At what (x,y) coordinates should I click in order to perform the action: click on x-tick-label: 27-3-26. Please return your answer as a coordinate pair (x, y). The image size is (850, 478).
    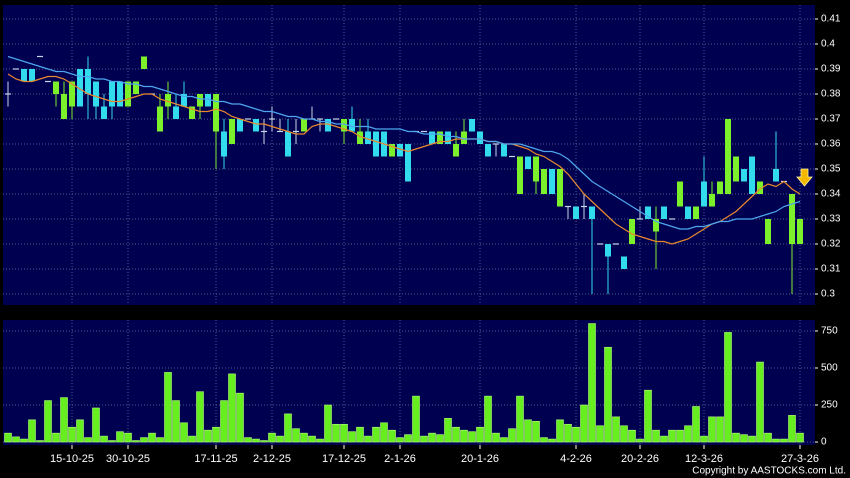
    Looking at the image, I should click on (800, 459).